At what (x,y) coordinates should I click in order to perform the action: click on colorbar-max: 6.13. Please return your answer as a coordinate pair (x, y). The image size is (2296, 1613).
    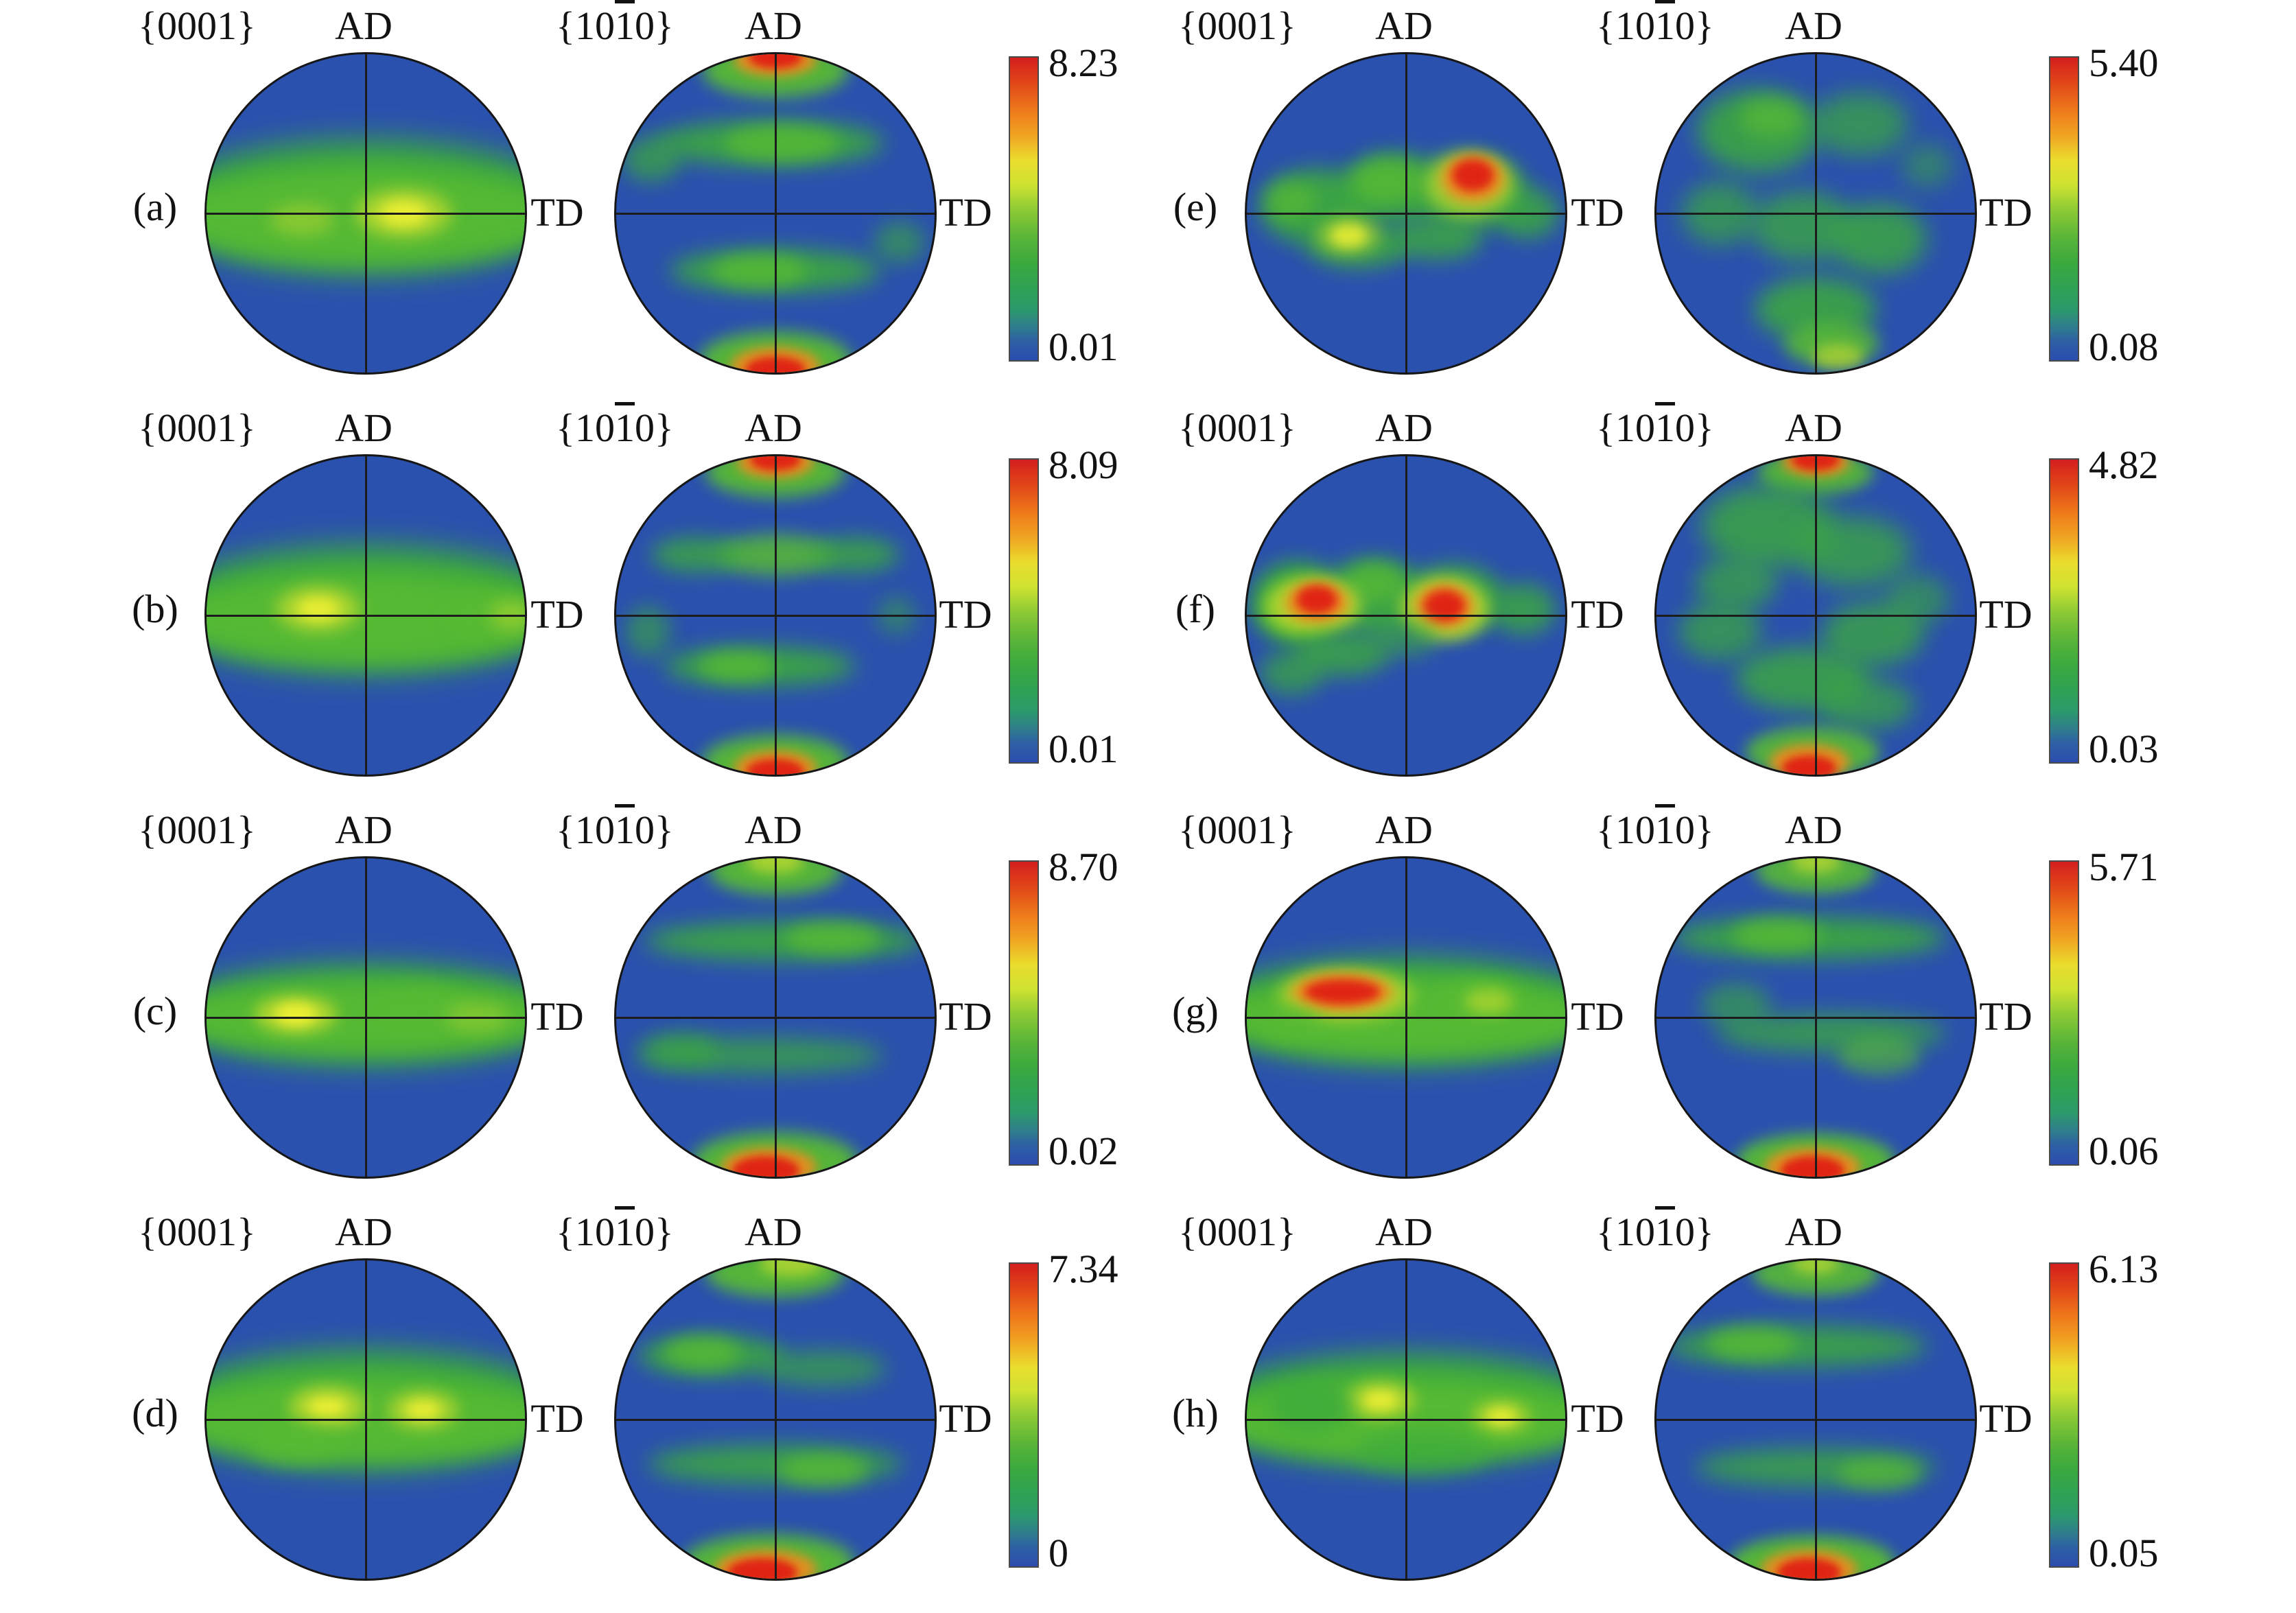
    Looking at the image, I should click on (2124, 1269).